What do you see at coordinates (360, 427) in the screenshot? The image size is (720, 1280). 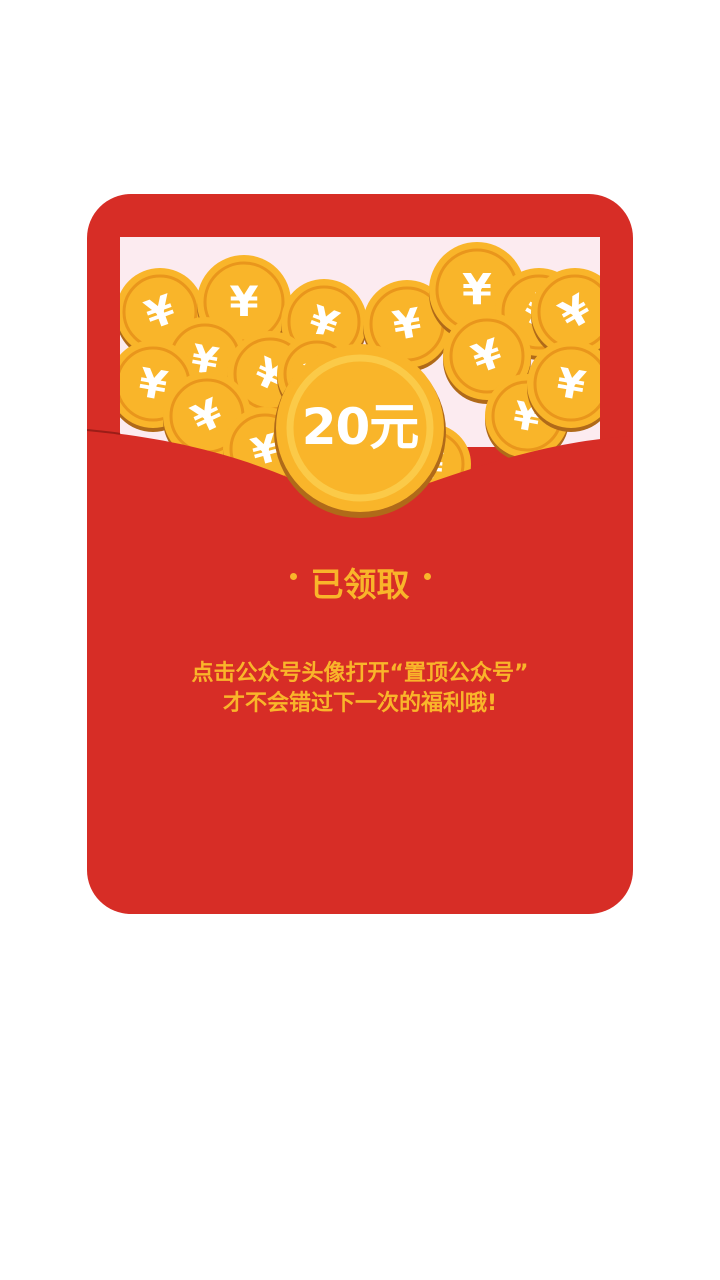 I see `amount-label: 20元` at bounding box center [360, 427].